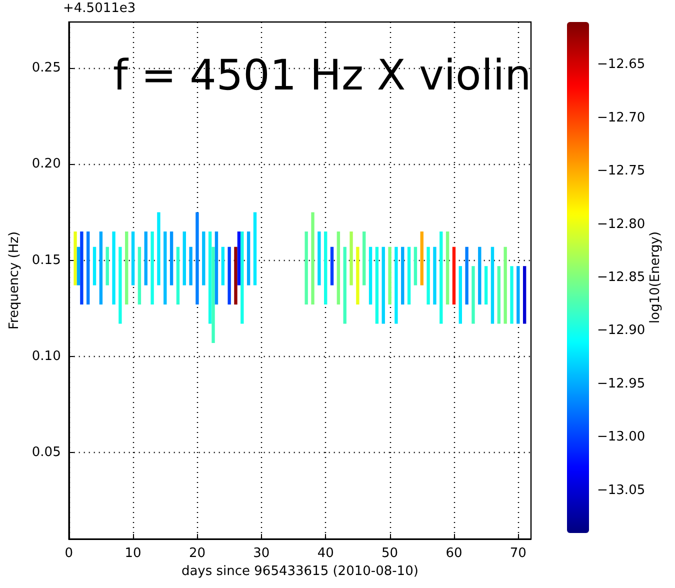  I want to click on x-tick-label: 70, so click(518, 553).